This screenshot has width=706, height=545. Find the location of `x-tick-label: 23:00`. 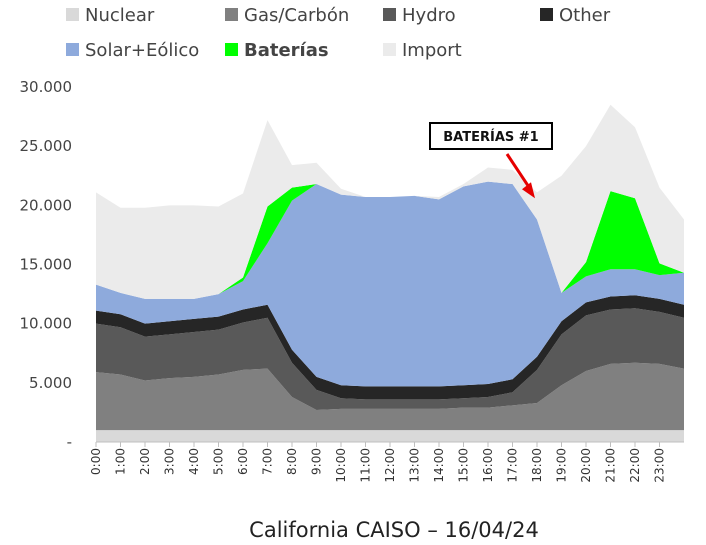

x-tick-label: 23:00 is located at coordinates (660, 465).